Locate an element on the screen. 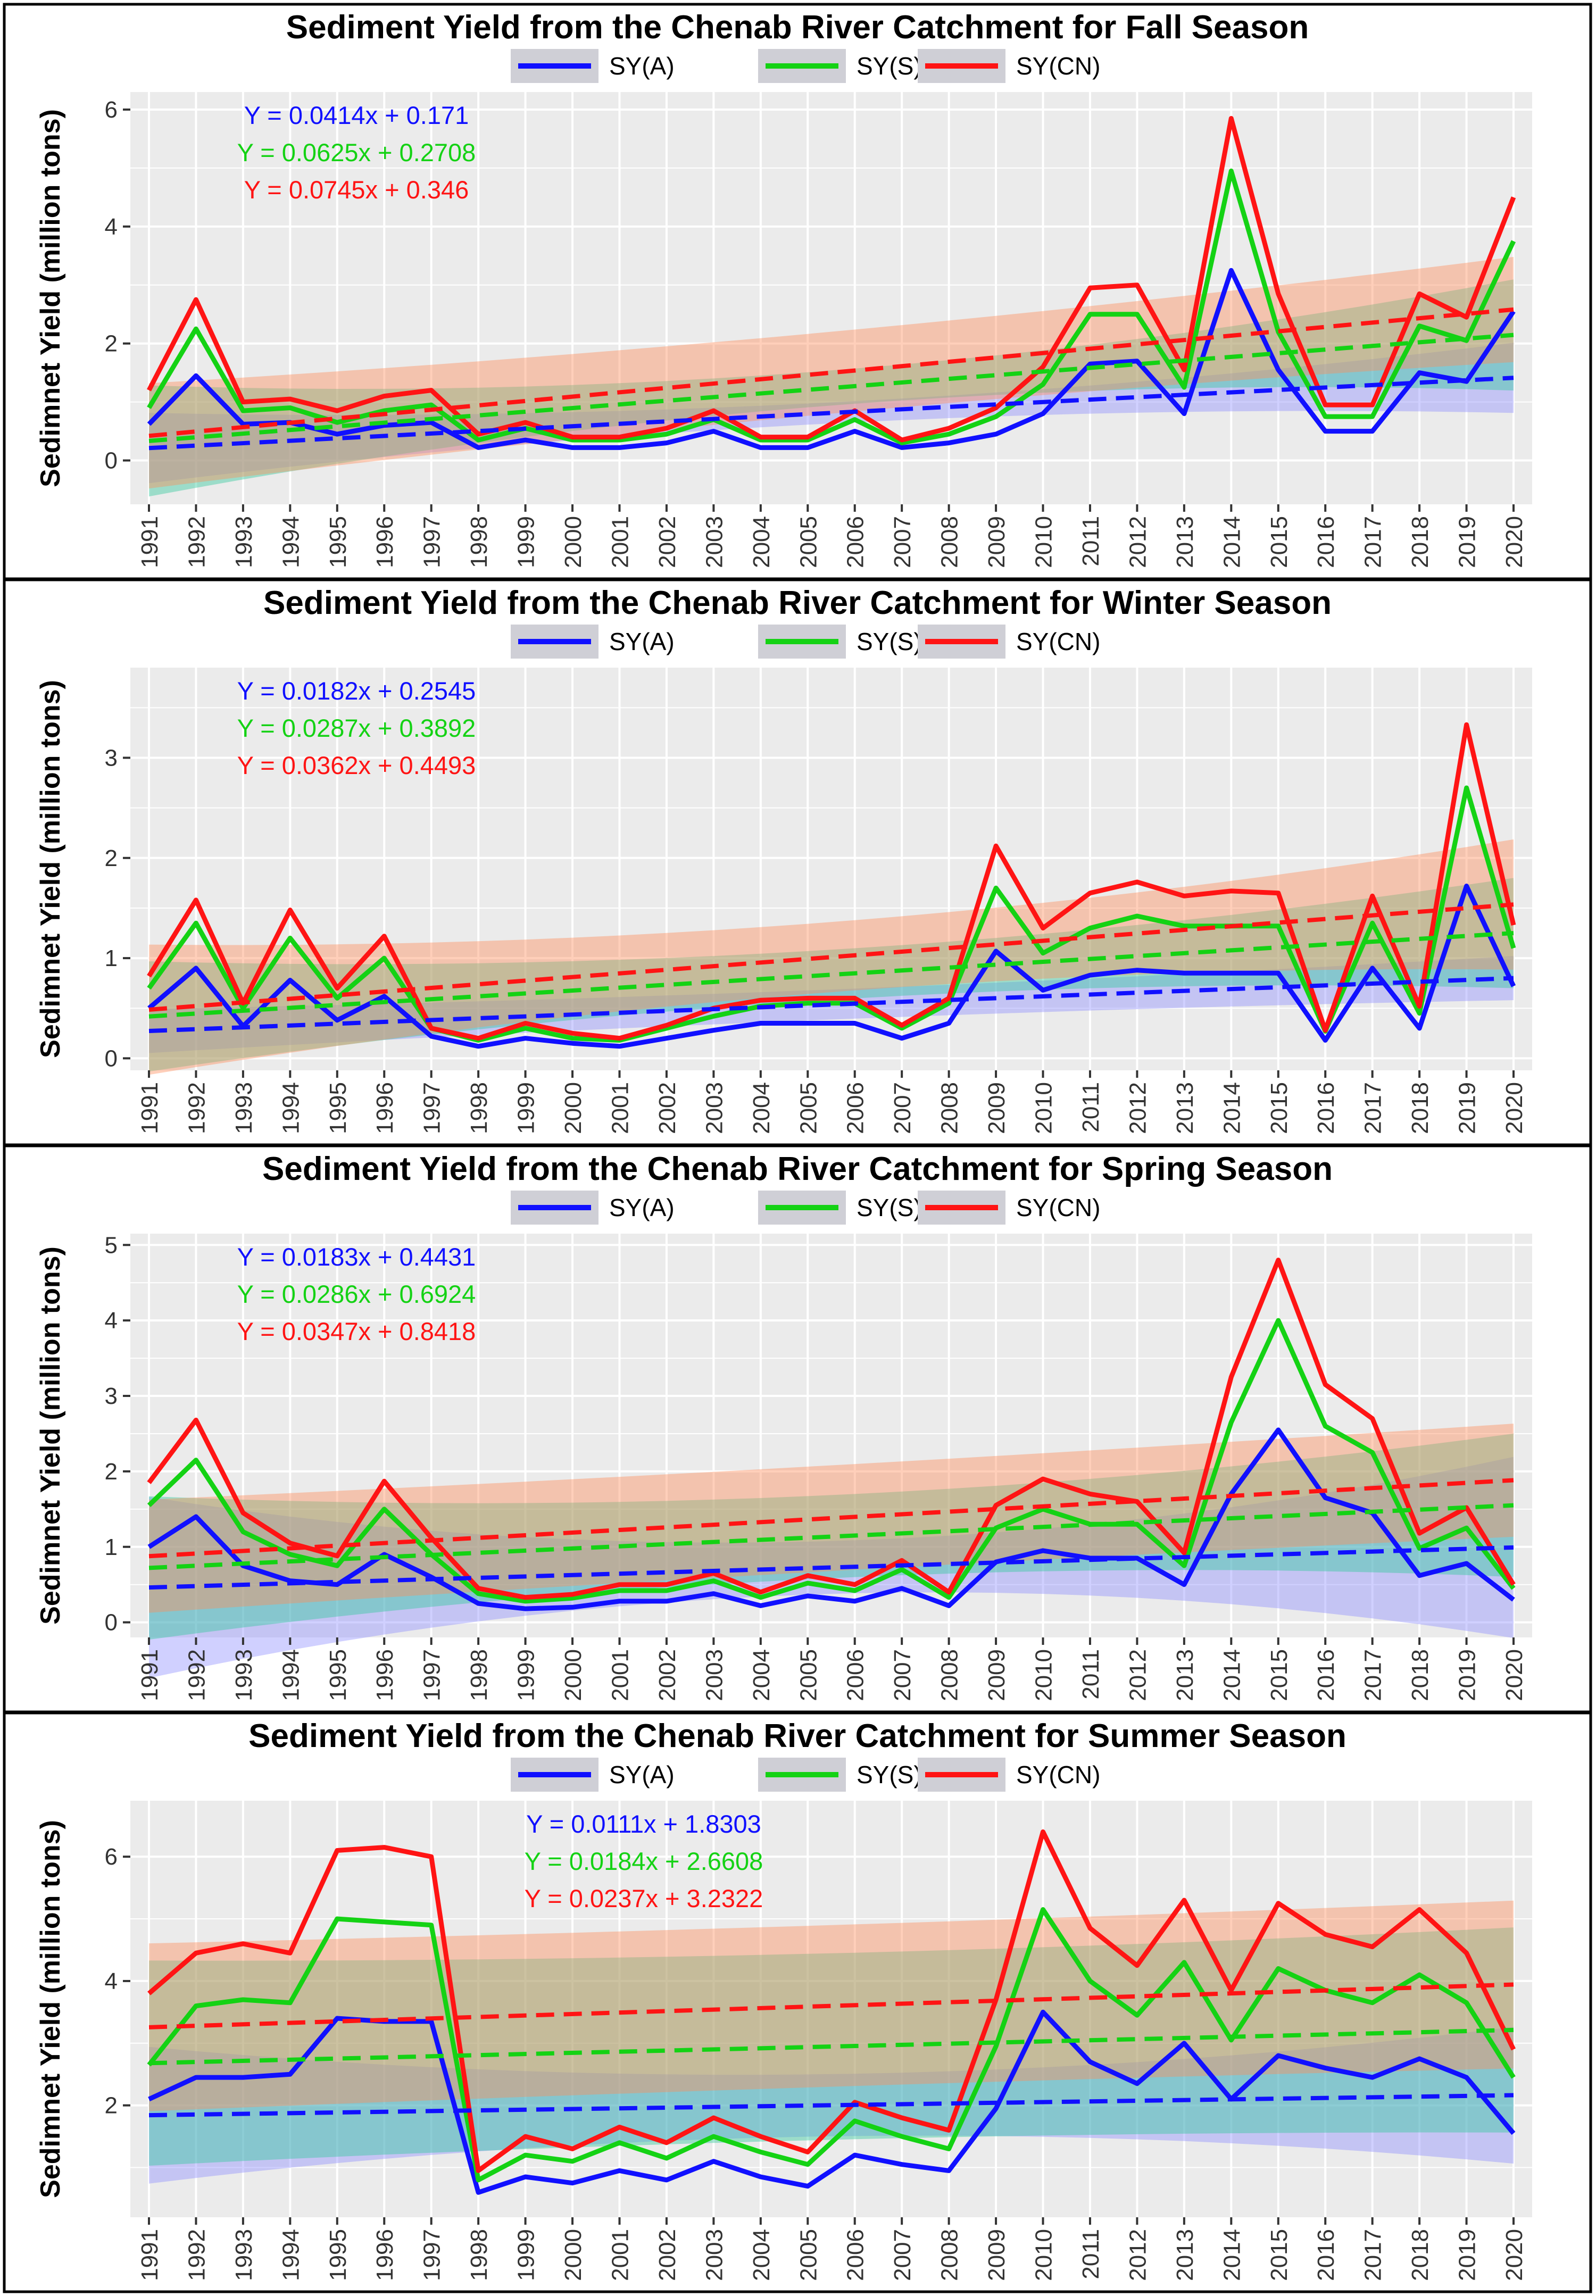 The image size is (1596, 2296). x-tick-label: 1992 is located at coordinates (197, 2255).